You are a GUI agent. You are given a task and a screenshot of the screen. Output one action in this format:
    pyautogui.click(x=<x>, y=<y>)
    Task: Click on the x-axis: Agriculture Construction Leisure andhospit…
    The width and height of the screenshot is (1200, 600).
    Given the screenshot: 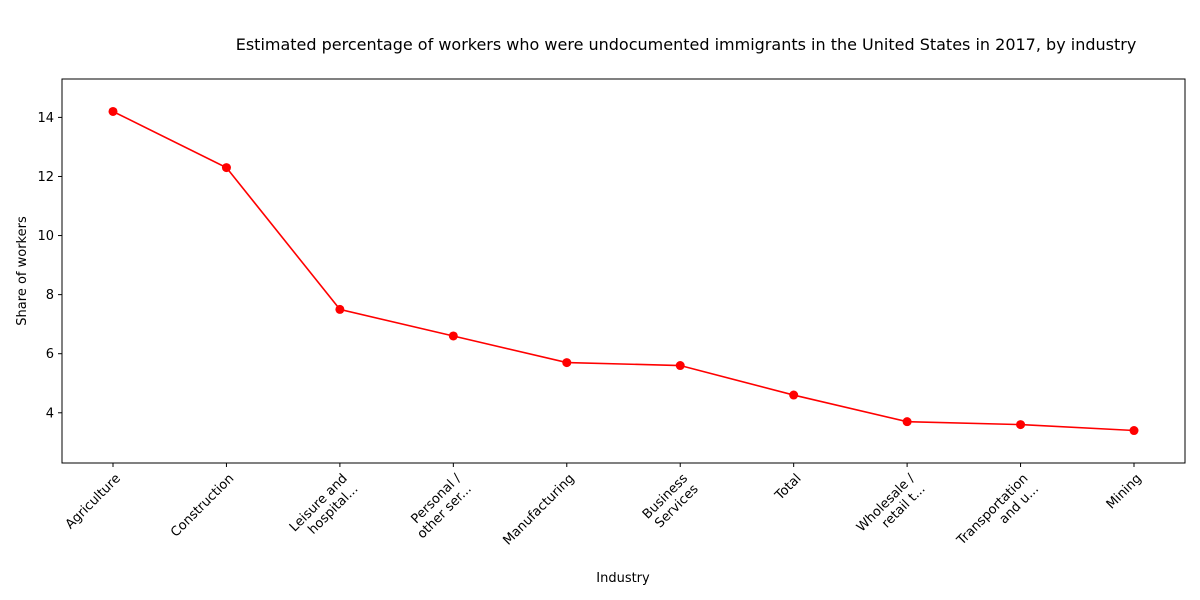 What is the action you would take?
    pyautogui.click(x=604, y=511)
    